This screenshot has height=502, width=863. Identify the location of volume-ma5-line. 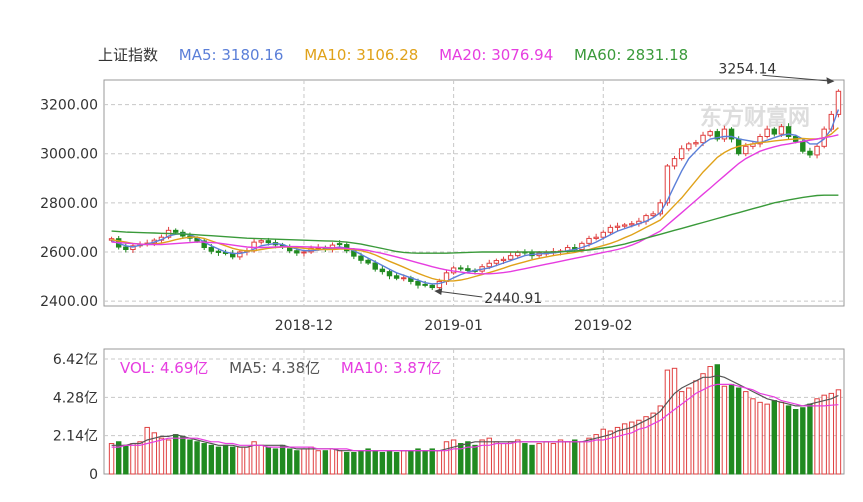
(475, 413).